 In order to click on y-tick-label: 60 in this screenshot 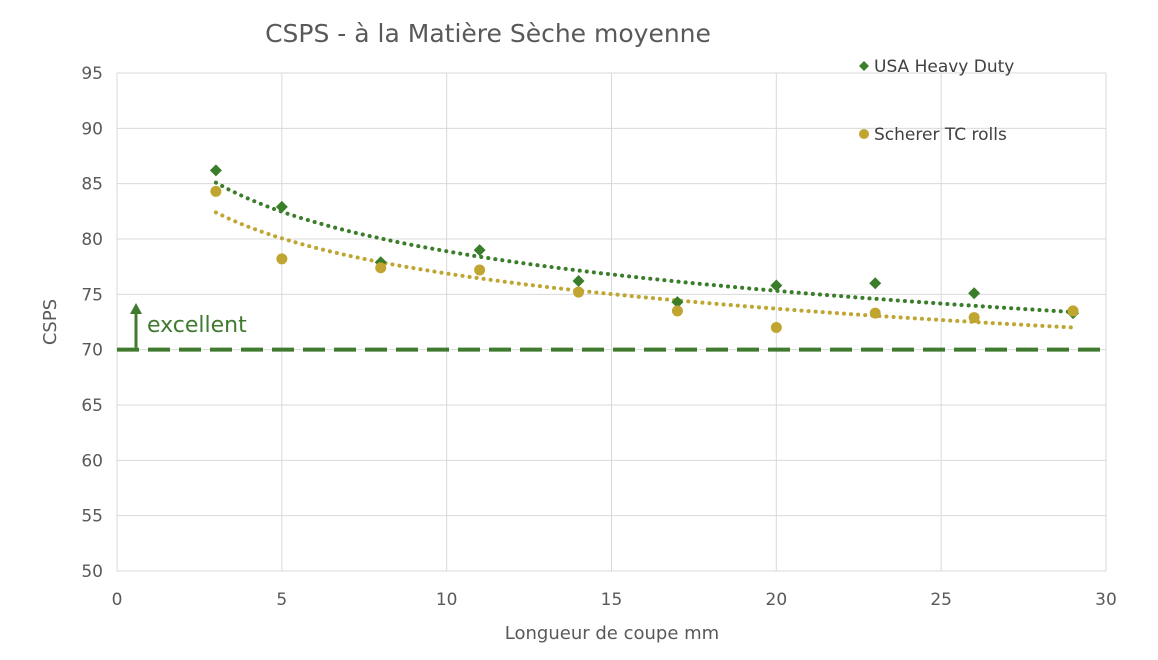, I will do `click(92, 461)`.